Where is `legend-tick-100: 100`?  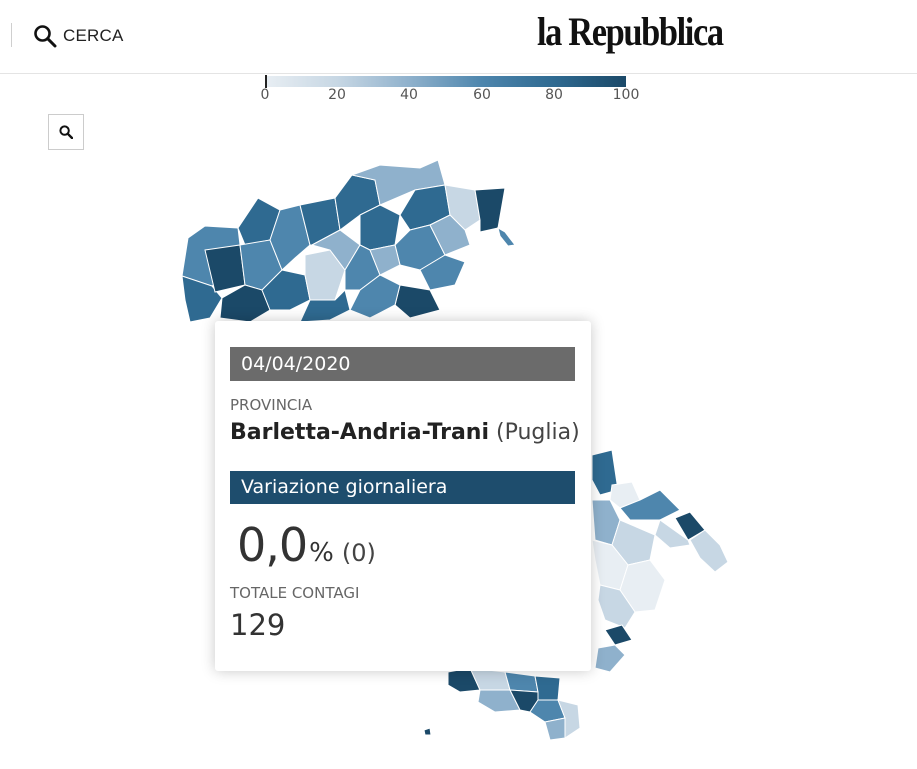
legend-tick-100: 100 is located at coordinates (626, 95).